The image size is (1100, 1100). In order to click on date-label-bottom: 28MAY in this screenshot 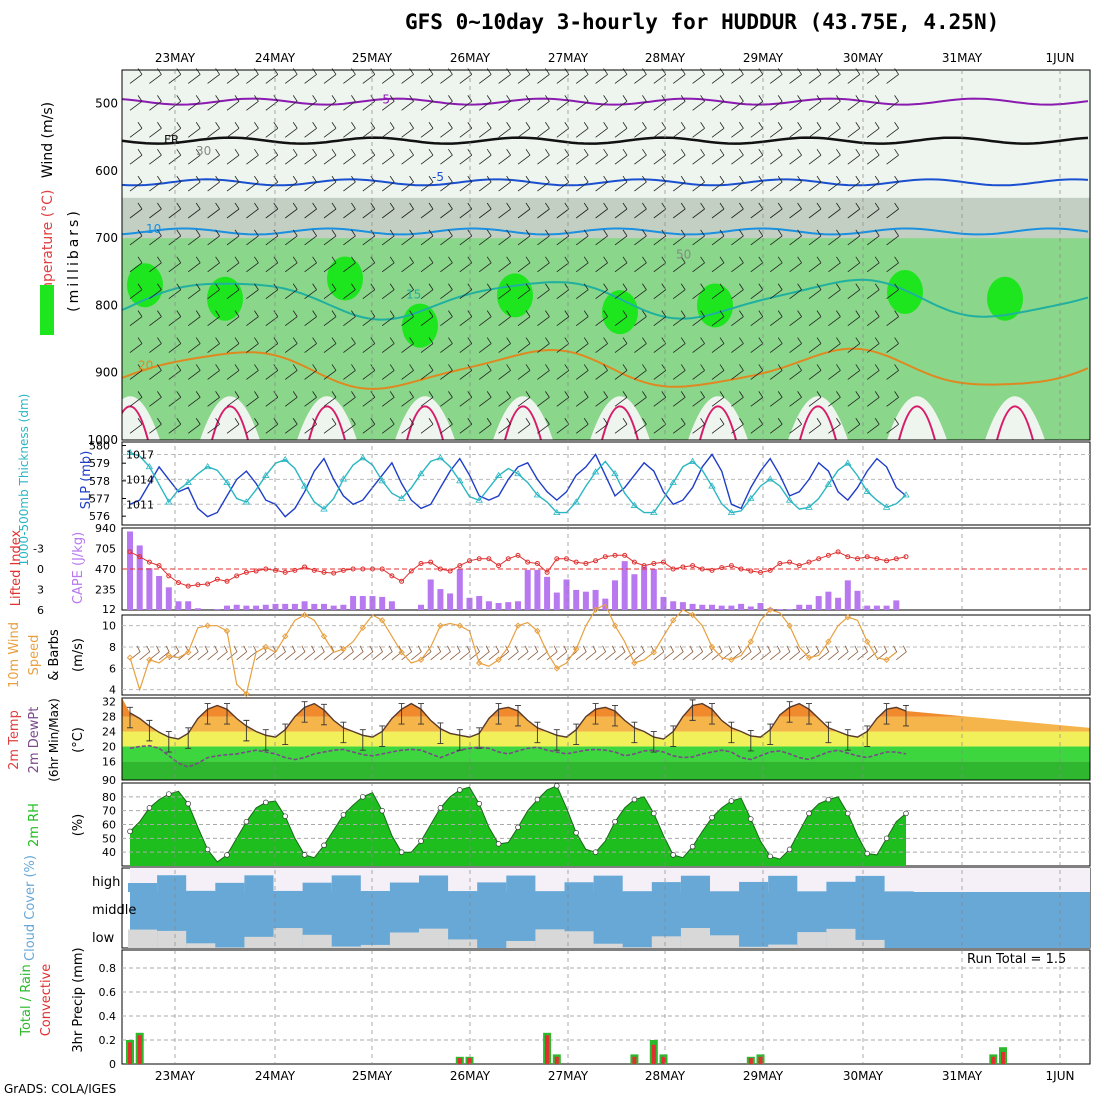, I will do `click(665, 1076)`.